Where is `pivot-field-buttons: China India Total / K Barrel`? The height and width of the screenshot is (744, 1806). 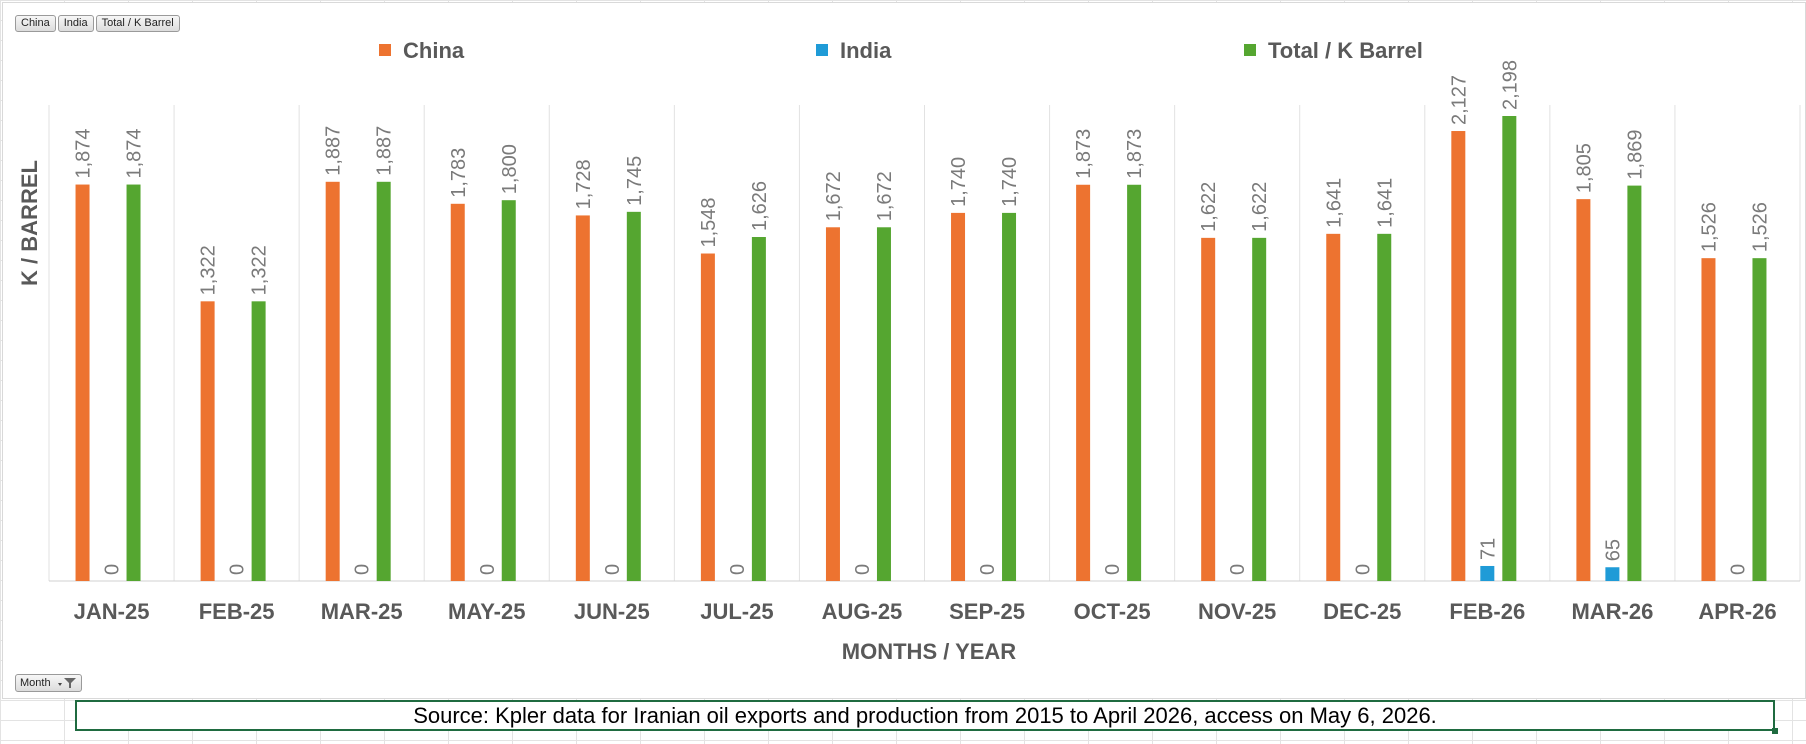
pivot-field-buttons: China India Total / K Barrel is located at coordinates (97, 23).